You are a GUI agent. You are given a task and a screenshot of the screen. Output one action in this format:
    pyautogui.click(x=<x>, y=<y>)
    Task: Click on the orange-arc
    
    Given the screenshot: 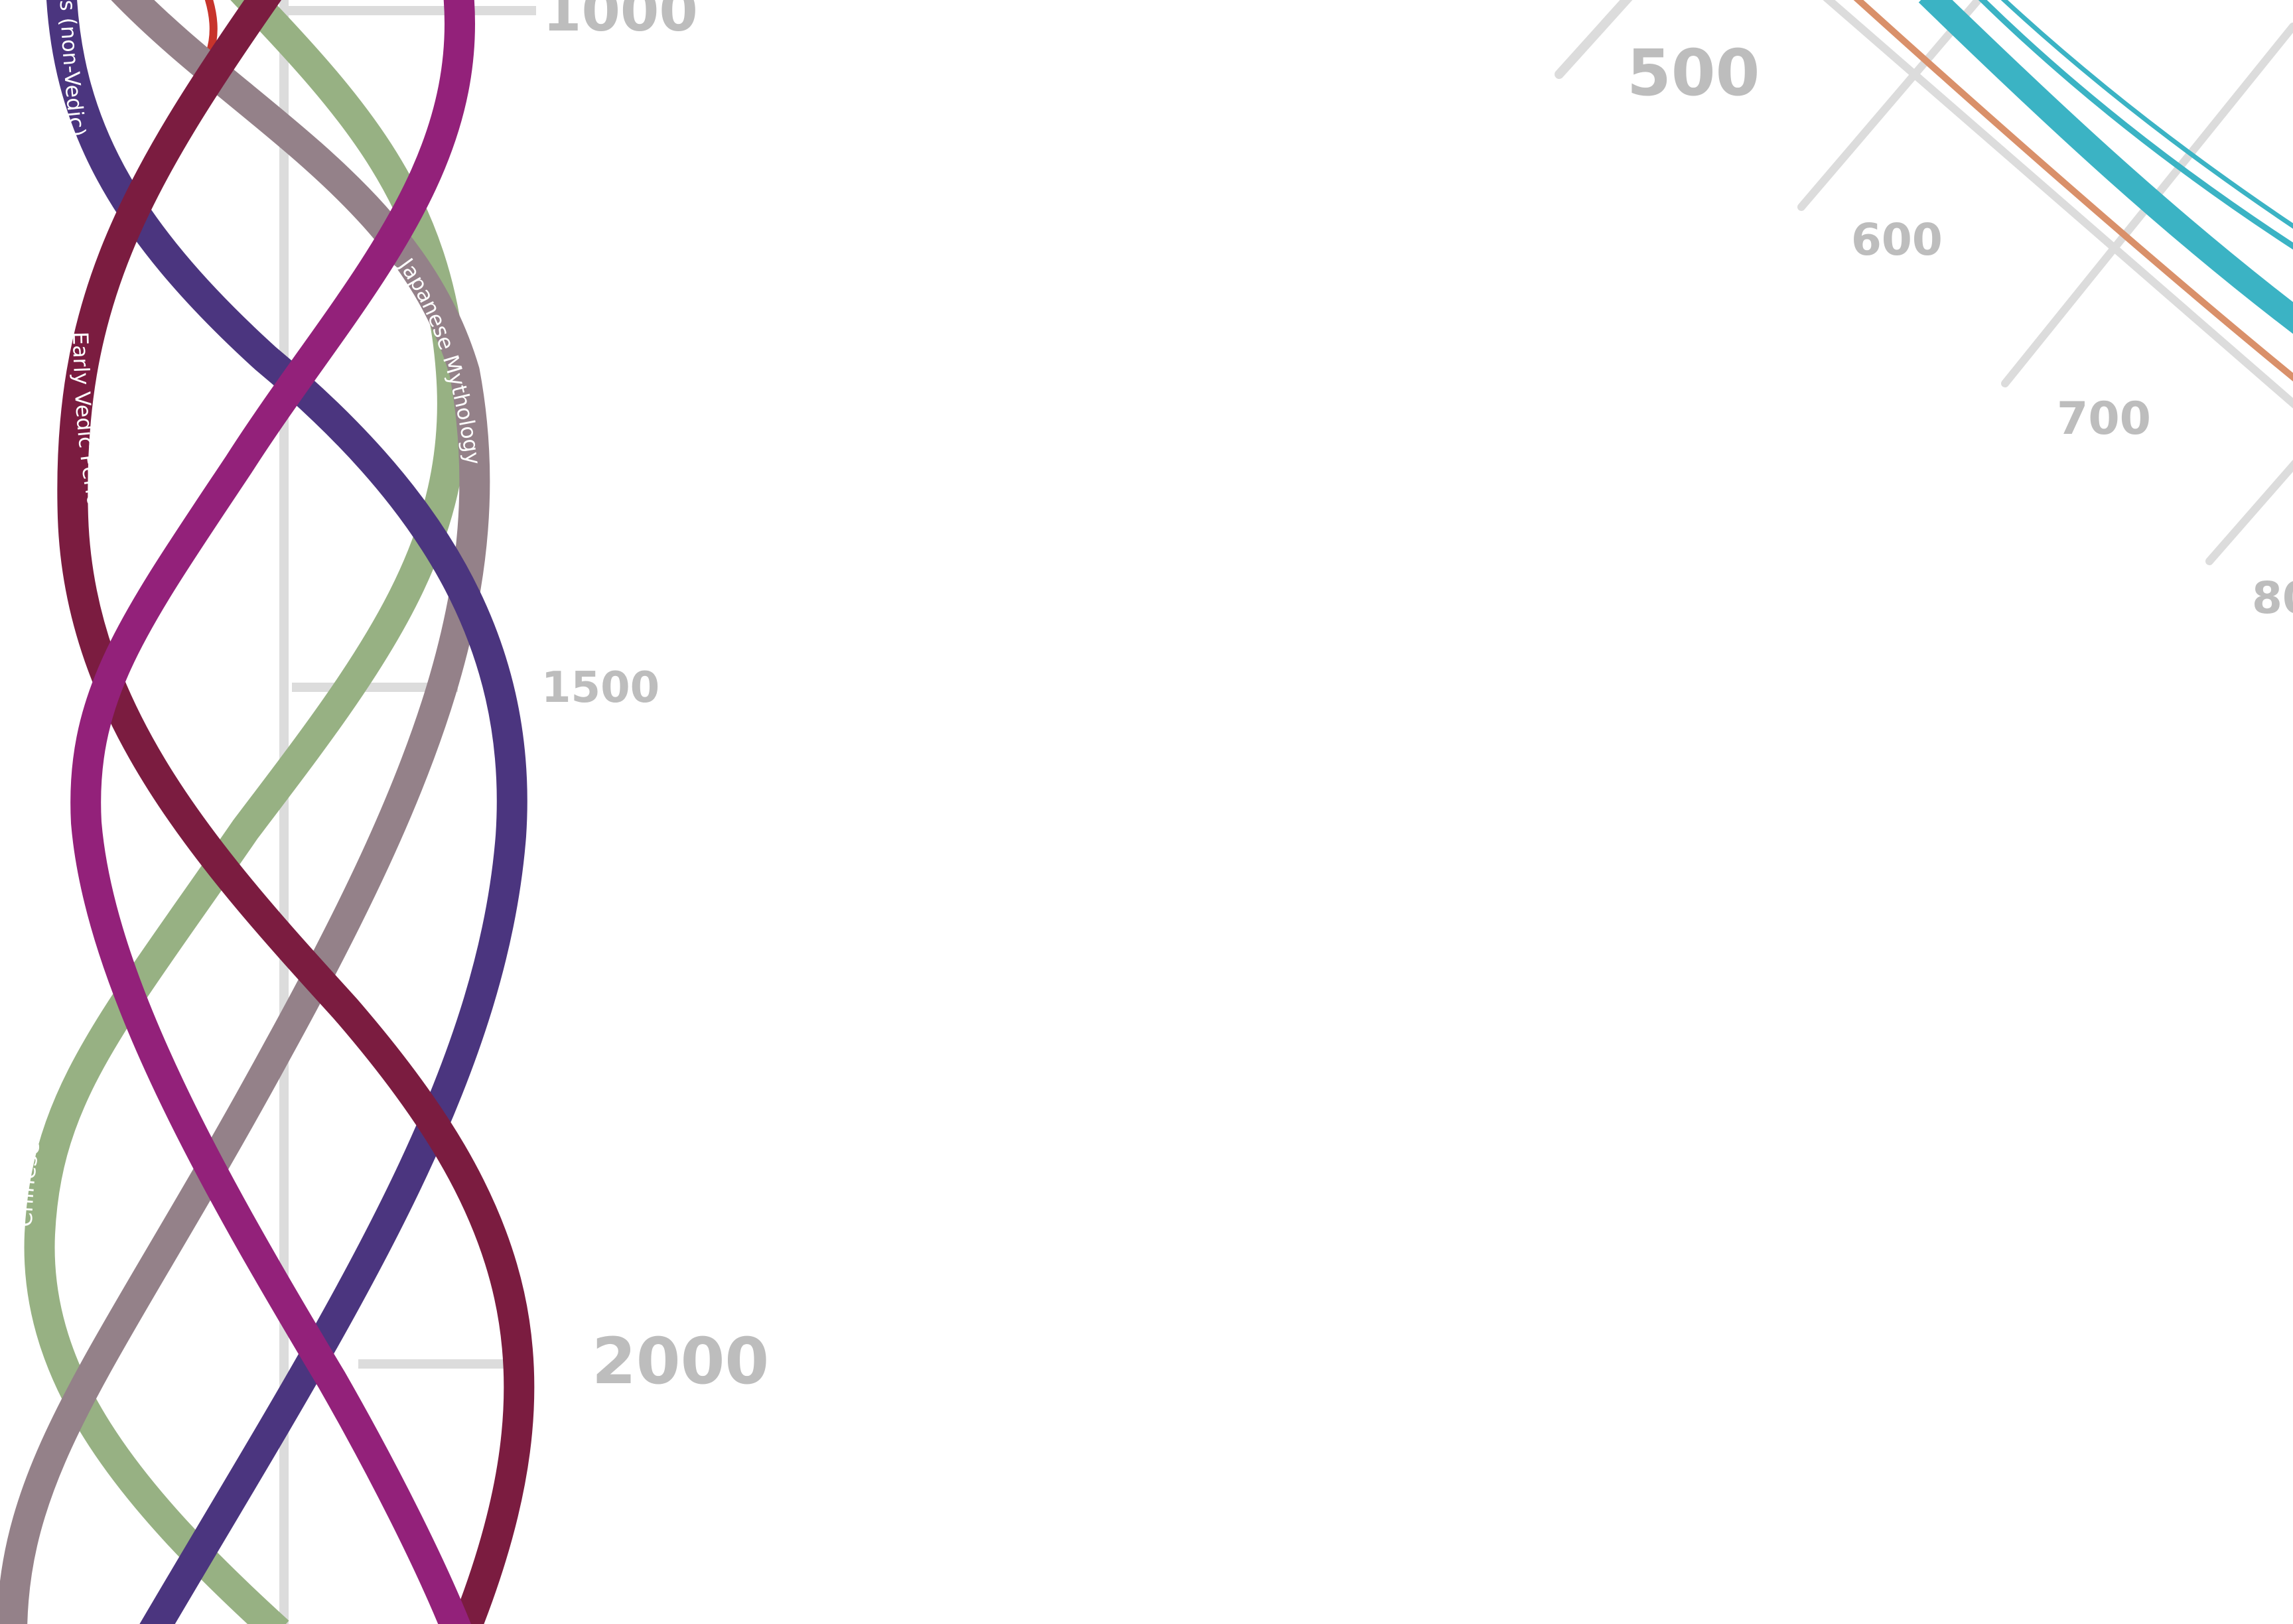 What is the action you would take?
    pyautogui.click(x=2073, y=190)
    